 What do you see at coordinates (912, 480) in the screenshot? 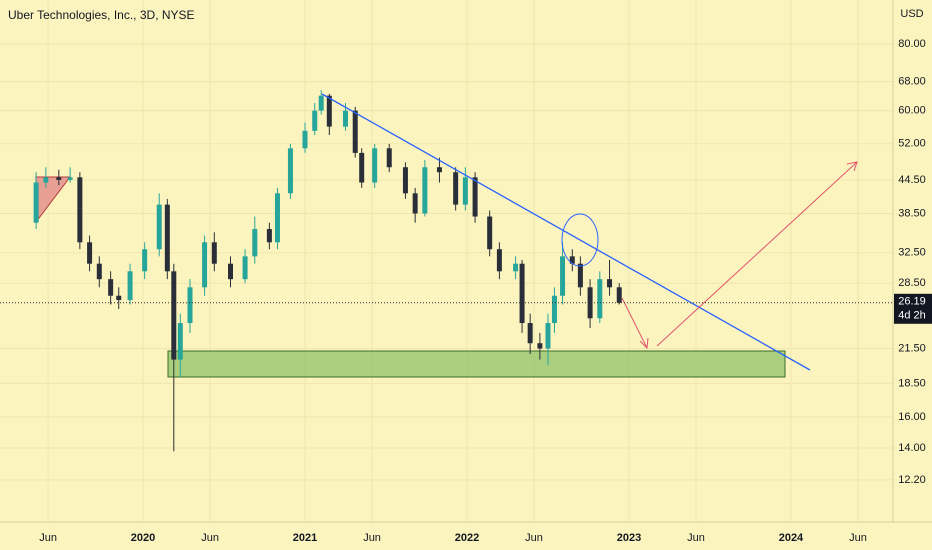
I see `y-tick-label: 12.20` at bounding box center [912, 480].